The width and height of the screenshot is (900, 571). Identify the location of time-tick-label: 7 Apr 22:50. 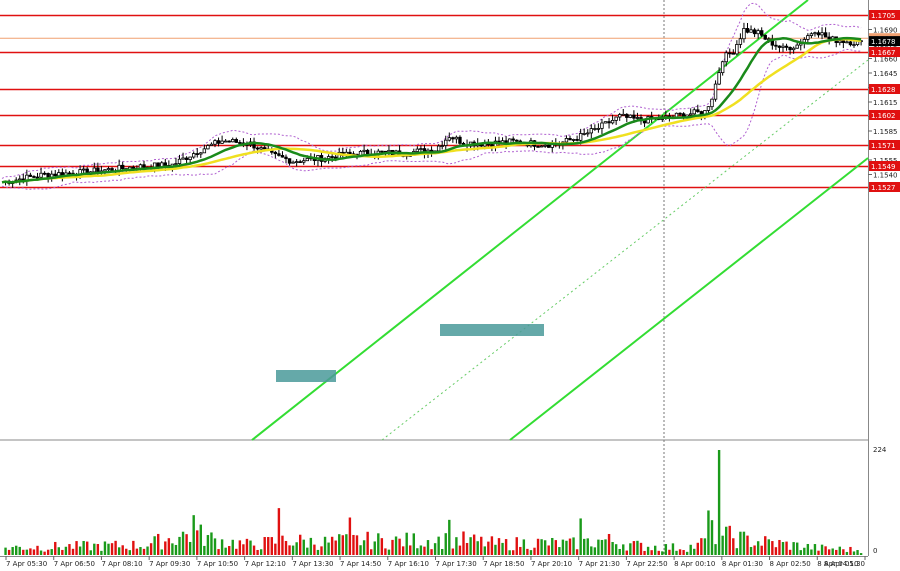
(646, 564).